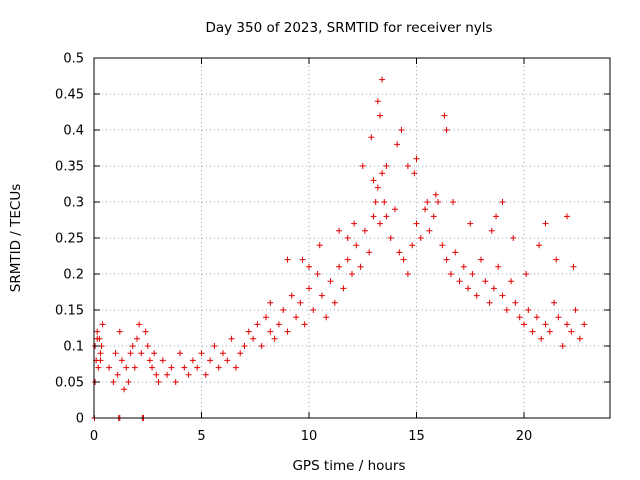  I want to click on y-tick-label: 0.35, so click(69, 167).